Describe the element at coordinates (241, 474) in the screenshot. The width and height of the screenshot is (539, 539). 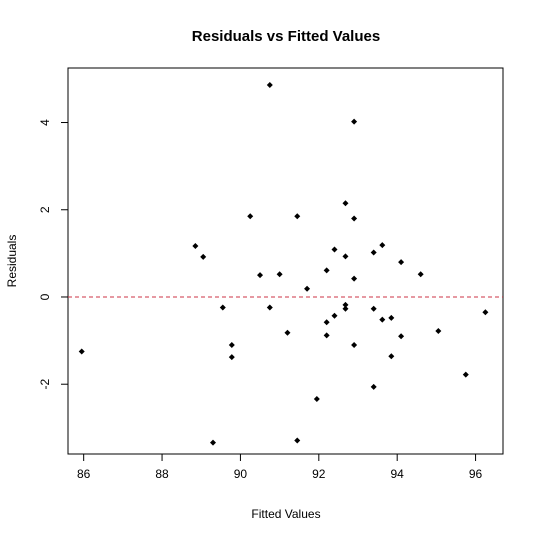
I see `x-tick-label: 90` at that location.